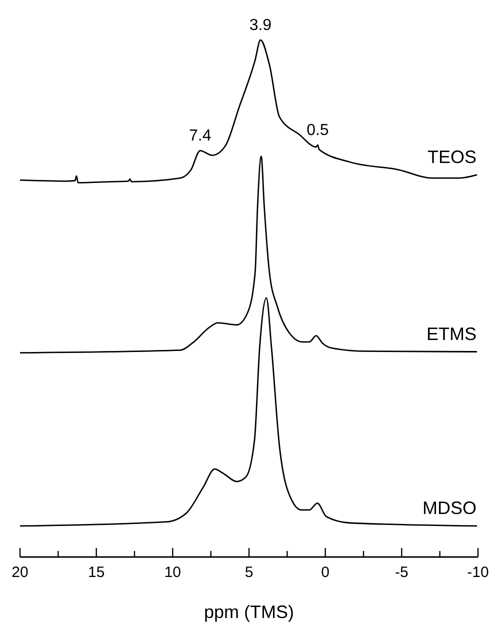  I want to click on x-tick-label: 0, so click(325, 572).